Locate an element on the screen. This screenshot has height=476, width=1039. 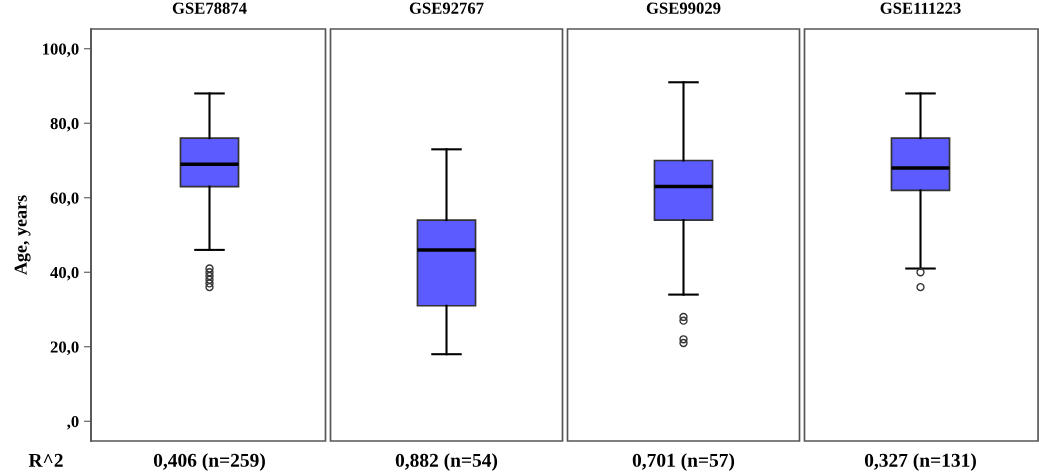
text: R^2 is located at coordinates (45, 460).